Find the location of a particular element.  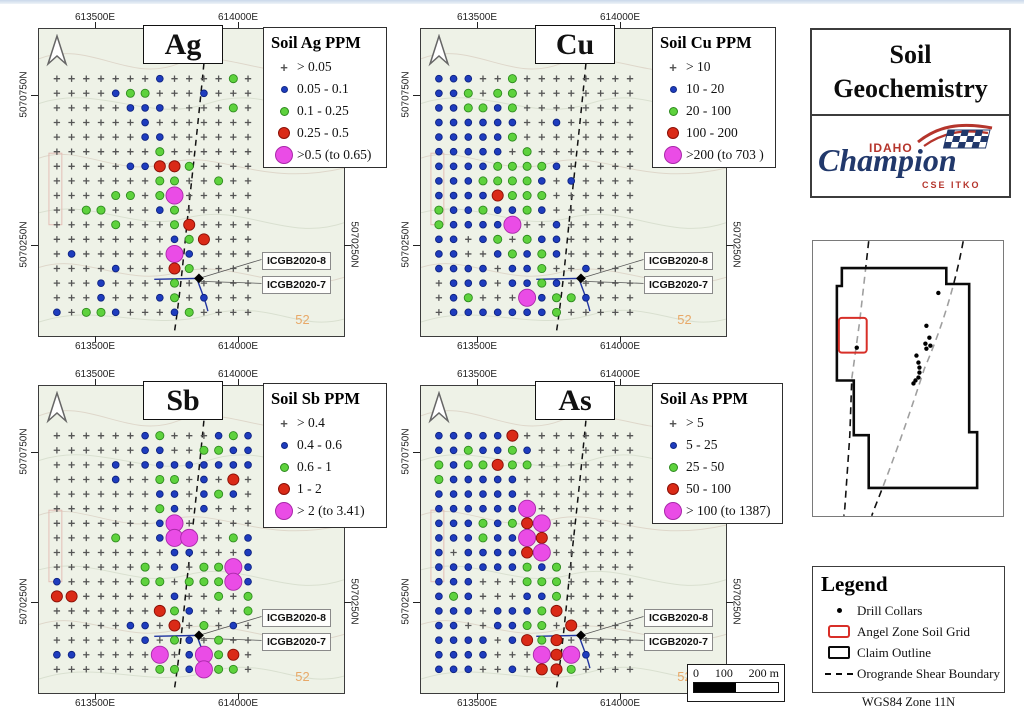

green-dot-icon is located at coordinates (673, 111).